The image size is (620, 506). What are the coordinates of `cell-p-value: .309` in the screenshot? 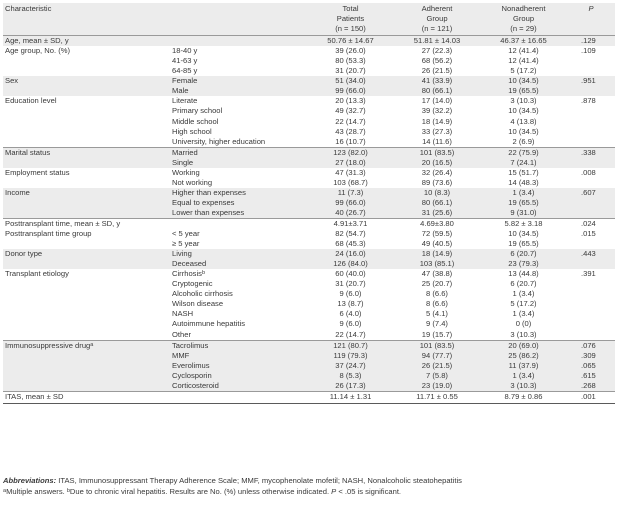 It's located at (591, 355).